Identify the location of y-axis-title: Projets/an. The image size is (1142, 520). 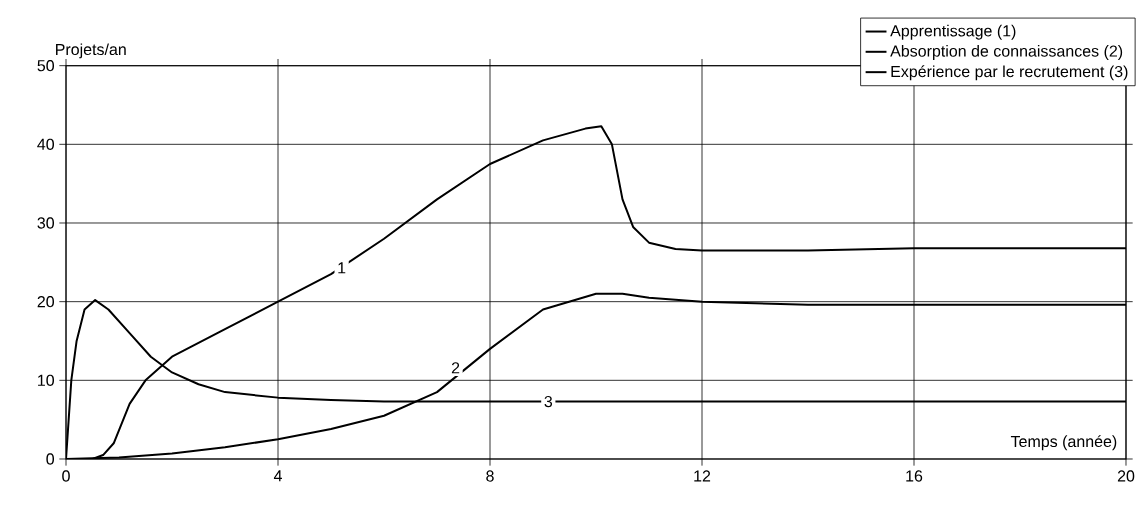
(91, 51).